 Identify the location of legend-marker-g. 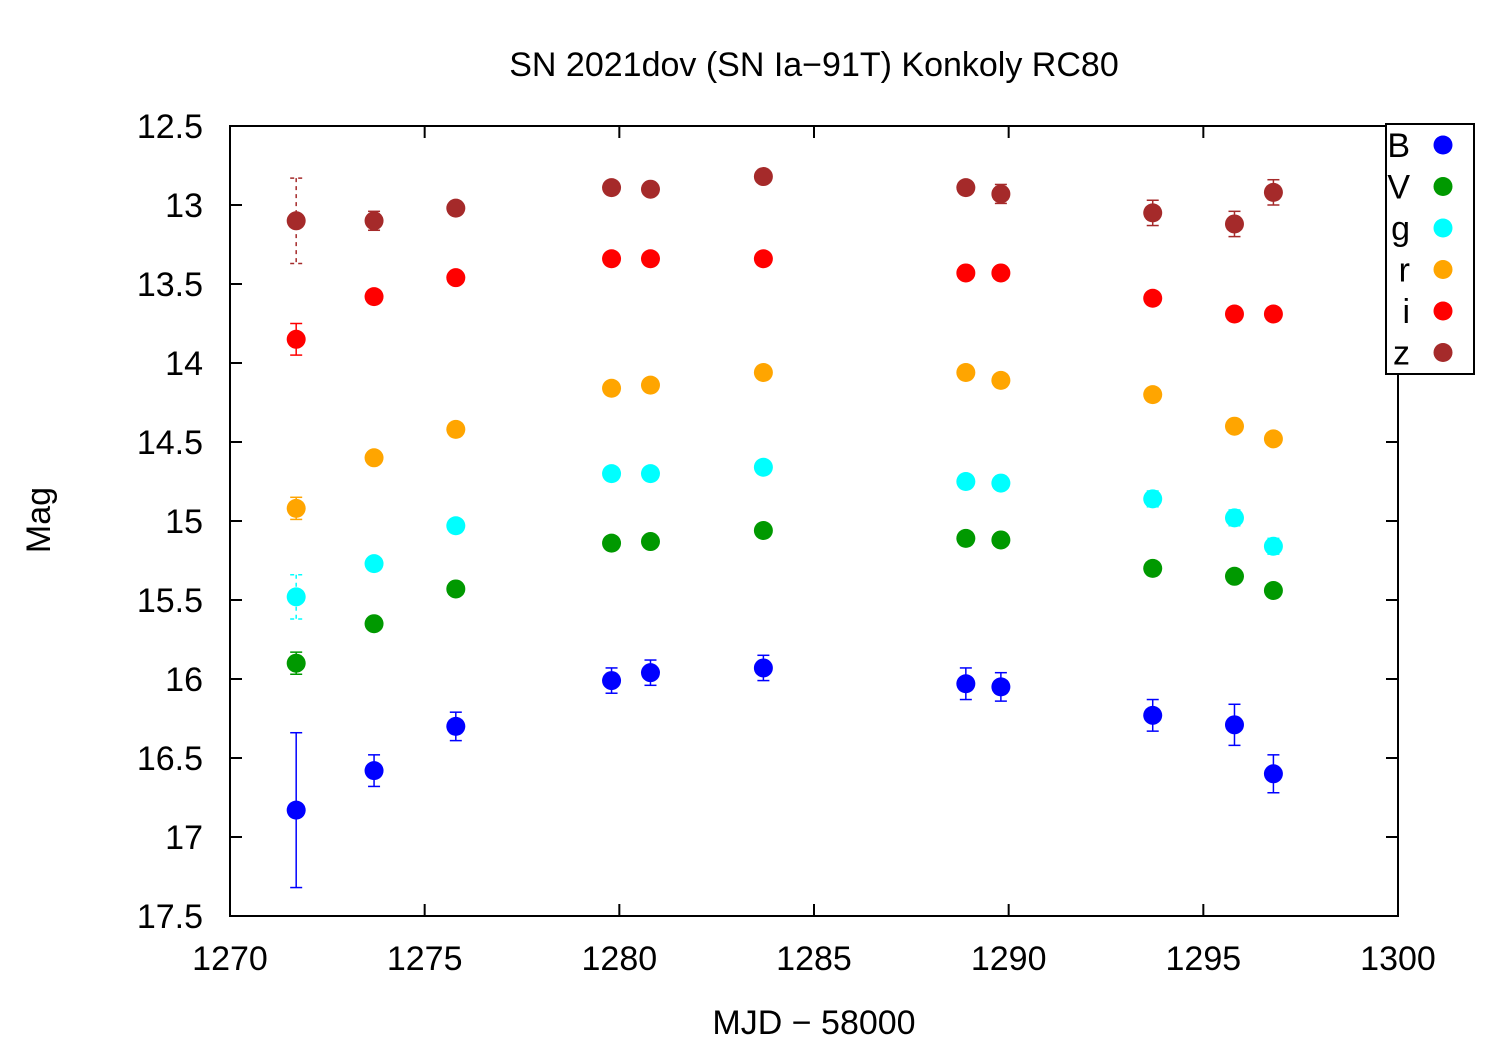
(1443, 228).